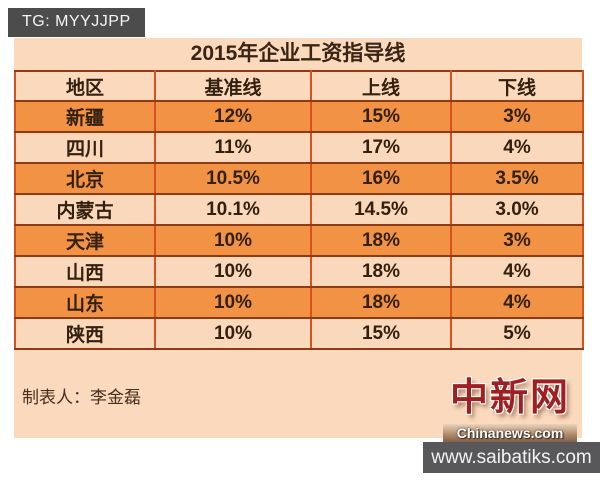 The width and height of the screenshot is (600, 480). Describe the element at coordinates (85, 147) in the screenshot. I see `cell-region: 四川` at that location.